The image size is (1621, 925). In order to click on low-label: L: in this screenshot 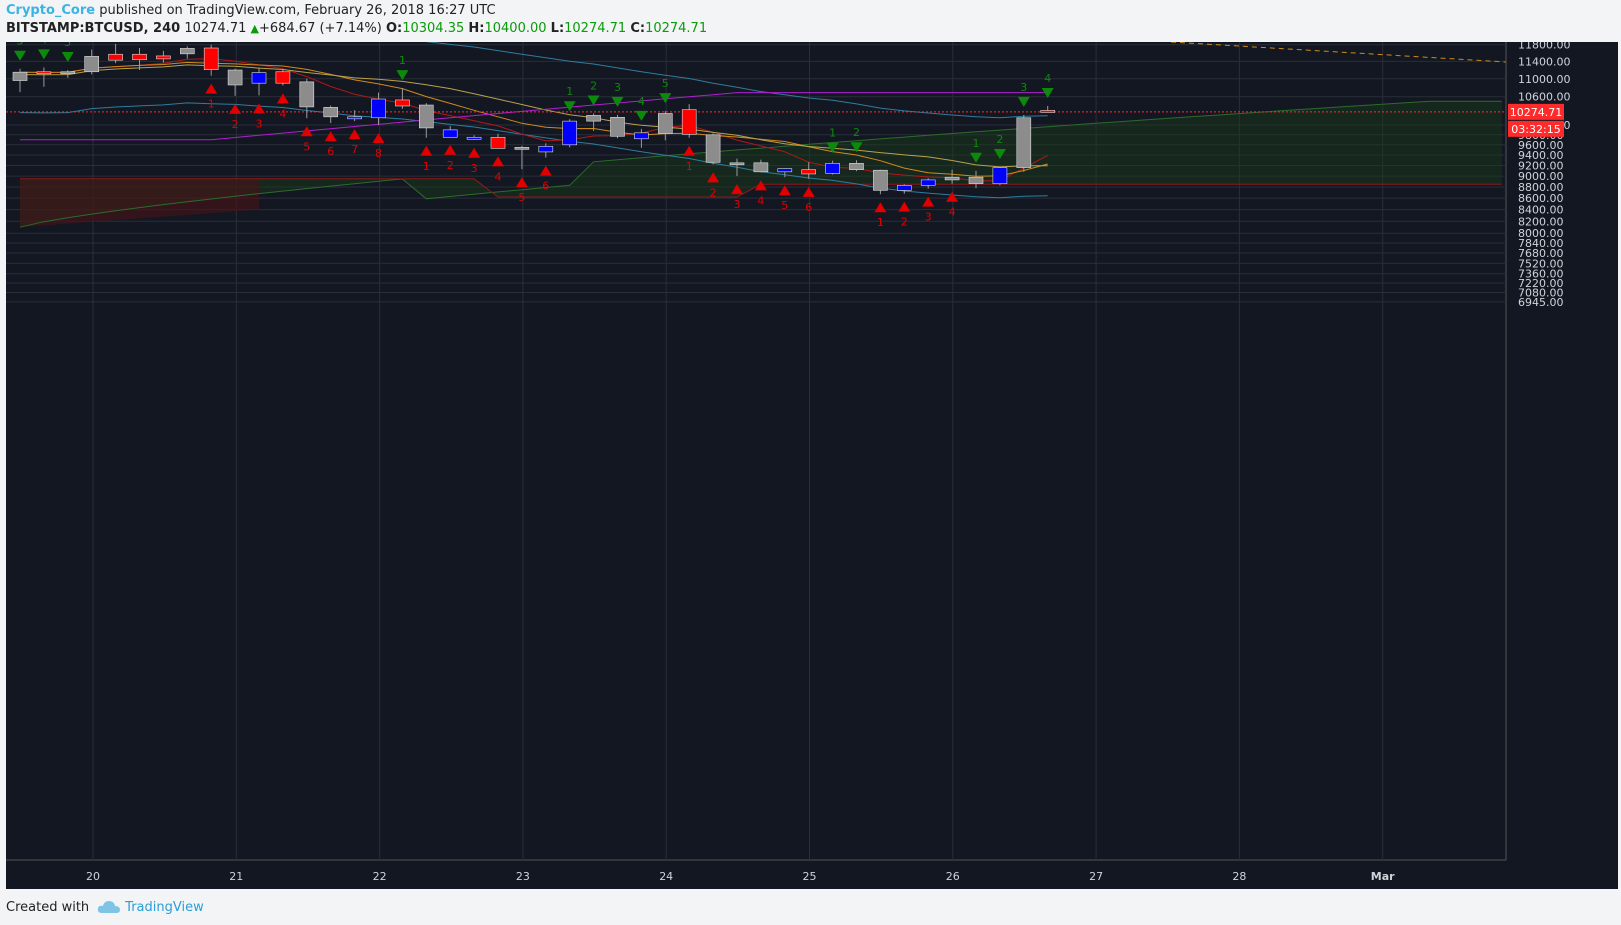, I will do `click(557, 28)`.